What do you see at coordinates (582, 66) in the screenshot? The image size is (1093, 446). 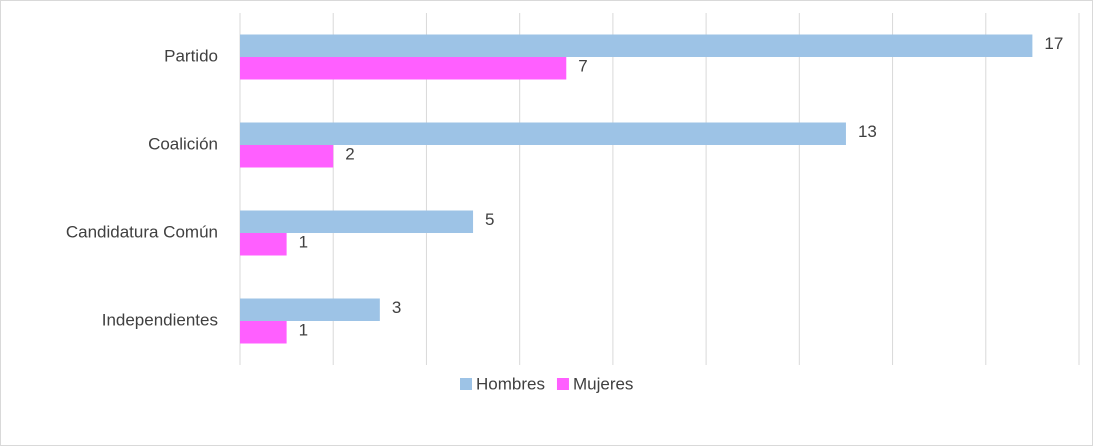 I see `data-label: 7` at bounding box center [582, 66].